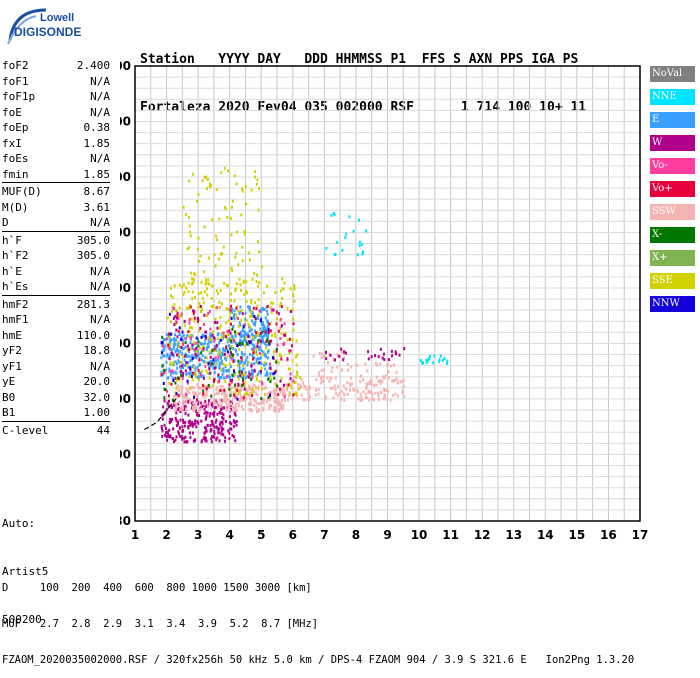 Image resolution: width=700 pixels, height=678 pixels. What do you see at coordinates (97, 174) in the screenshot?
I see `param-value: 1.85` at bounding box center [97, 174].